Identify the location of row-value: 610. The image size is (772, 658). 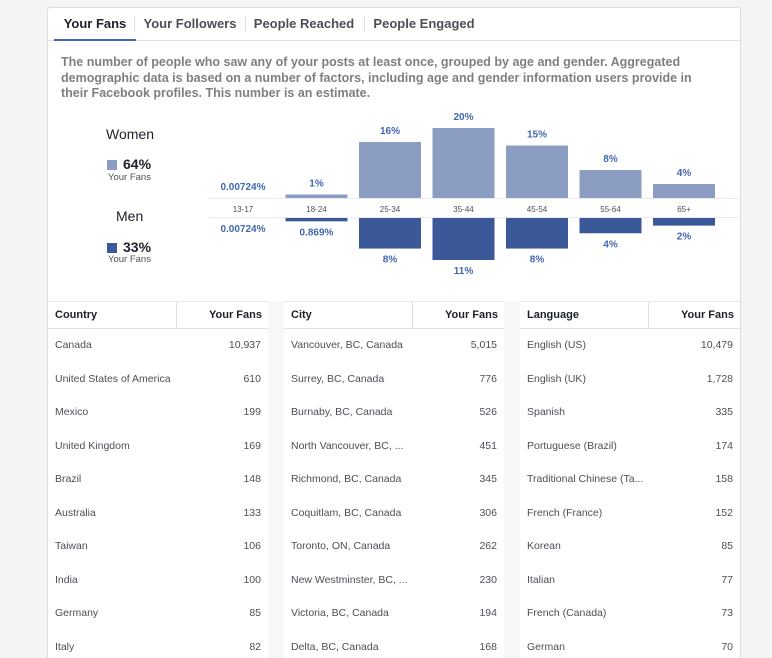
(252, 379).